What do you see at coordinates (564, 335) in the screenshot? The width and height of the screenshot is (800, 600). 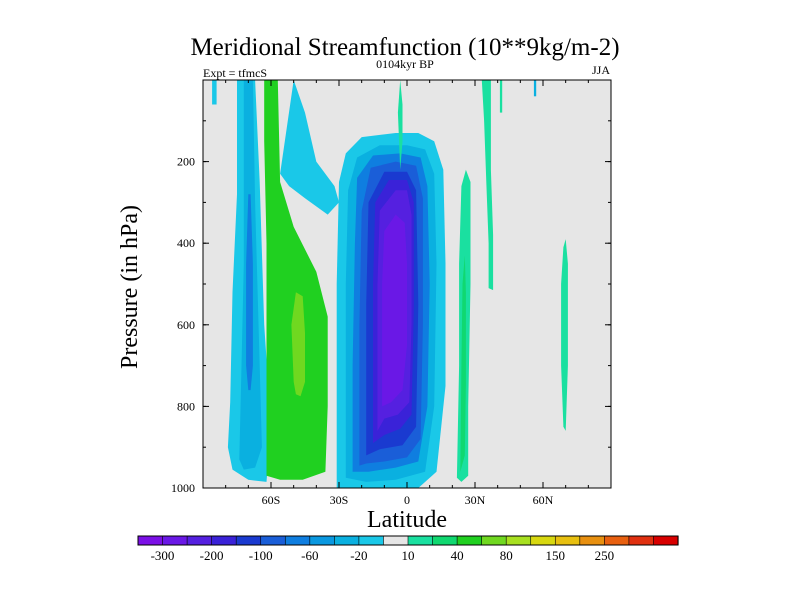 I see `contour-nh-midlat-band` at bounding box center [564, 335].